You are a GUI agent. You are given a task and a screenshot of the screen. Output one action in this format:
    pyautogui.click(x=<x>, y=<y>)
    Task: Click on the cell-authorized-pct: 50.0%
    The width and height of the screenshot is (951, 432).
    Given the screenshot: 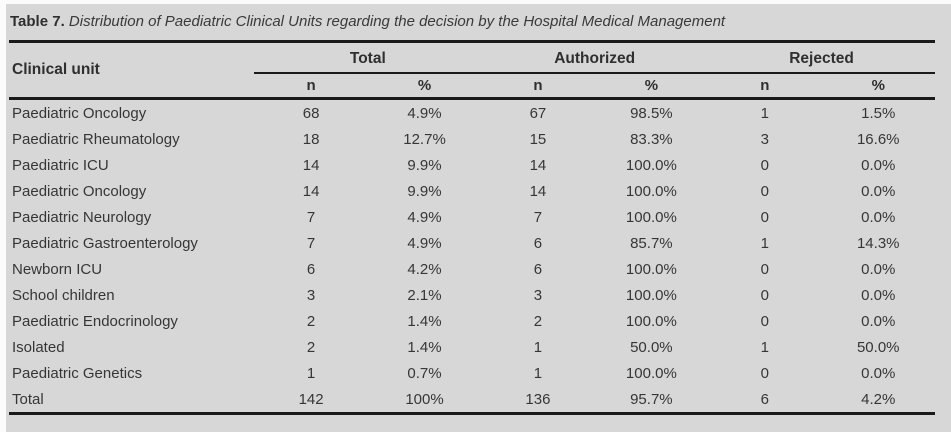 What is the action you would take?
    pyautogui.click(x=651, y=347)
    